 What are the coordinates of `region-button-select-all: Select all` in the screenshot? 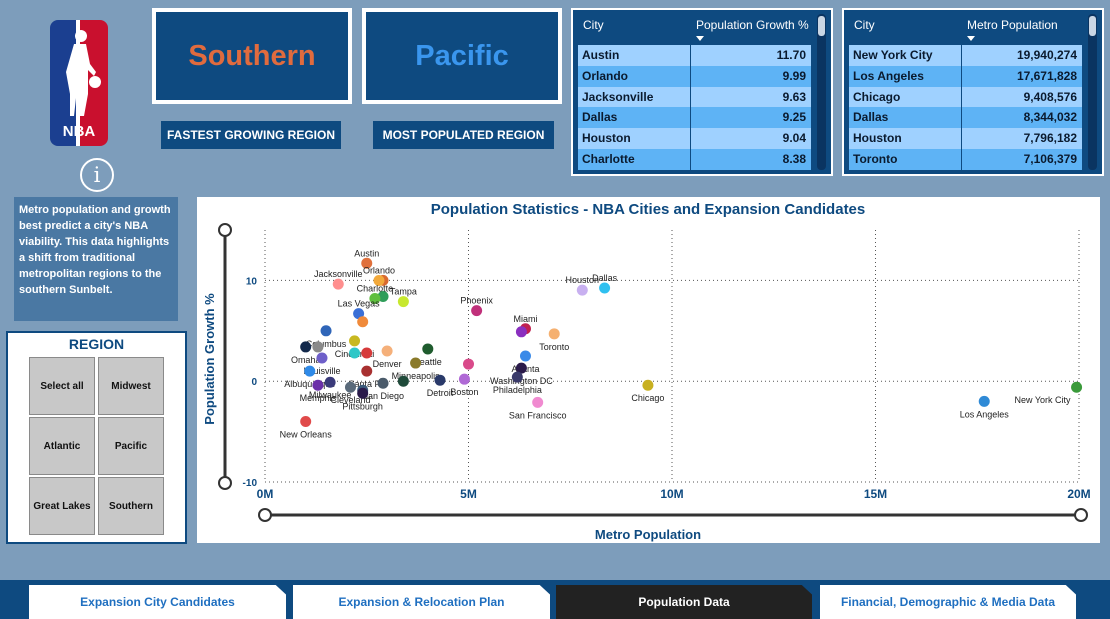 It's located at (62, 386).